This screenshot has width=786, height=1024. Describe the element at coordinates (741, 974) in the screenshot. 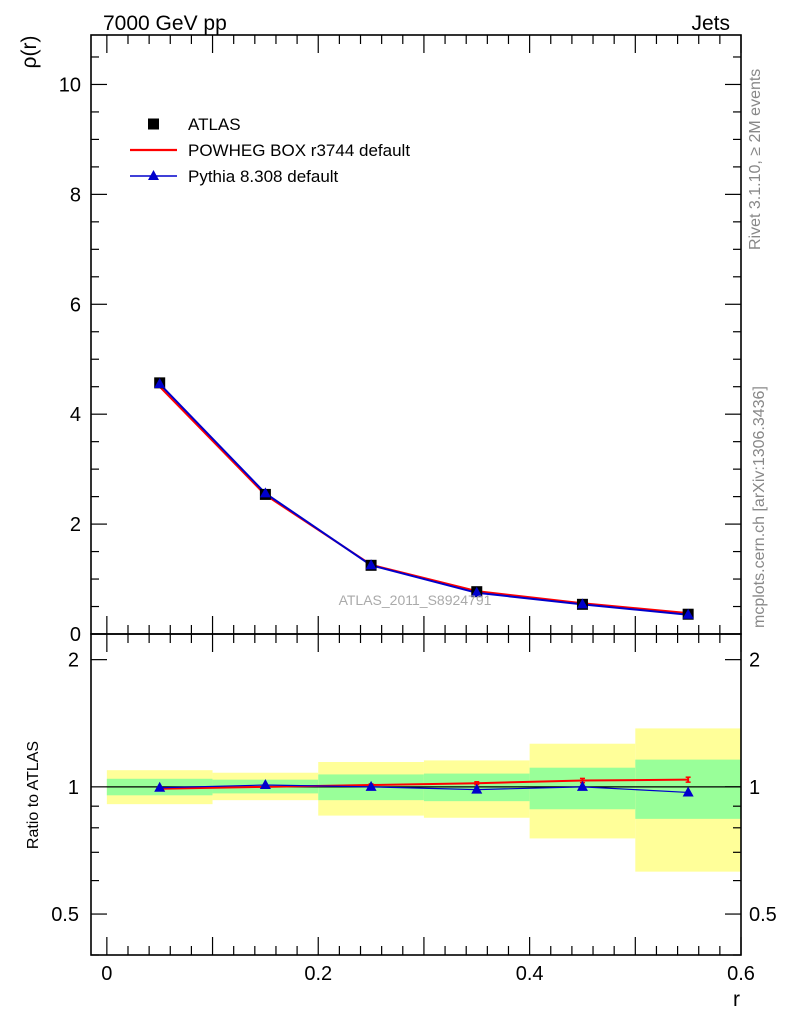

I see `x-tick-label: 0.6` at that location.